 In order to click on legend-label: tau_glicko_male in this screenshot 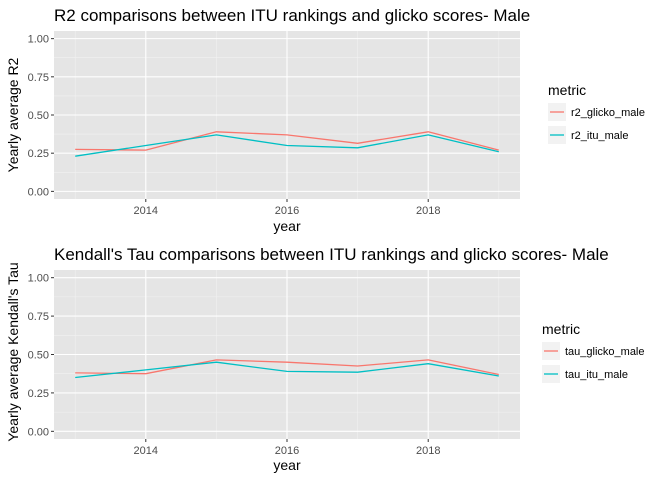, I will do `click(605, 352)`.